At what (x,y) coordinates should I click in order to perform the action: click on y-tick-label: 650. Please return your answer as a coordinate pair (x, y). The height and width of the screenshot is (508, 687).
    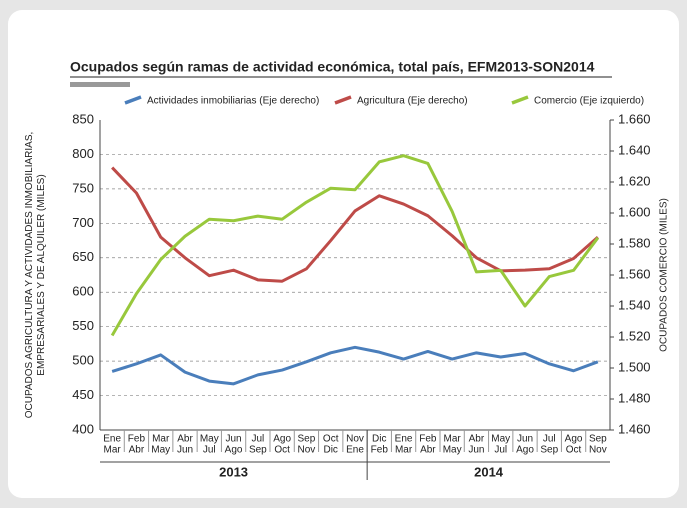
    Looking at the image, I should click on (83, 256).